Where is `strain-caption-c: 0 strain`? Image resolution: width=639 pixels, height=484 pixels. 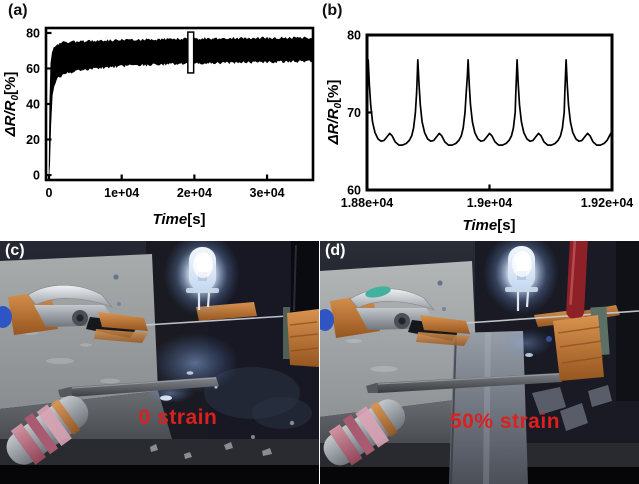
strain-caption-c: 0 strain is located at coordinates (178, 417).